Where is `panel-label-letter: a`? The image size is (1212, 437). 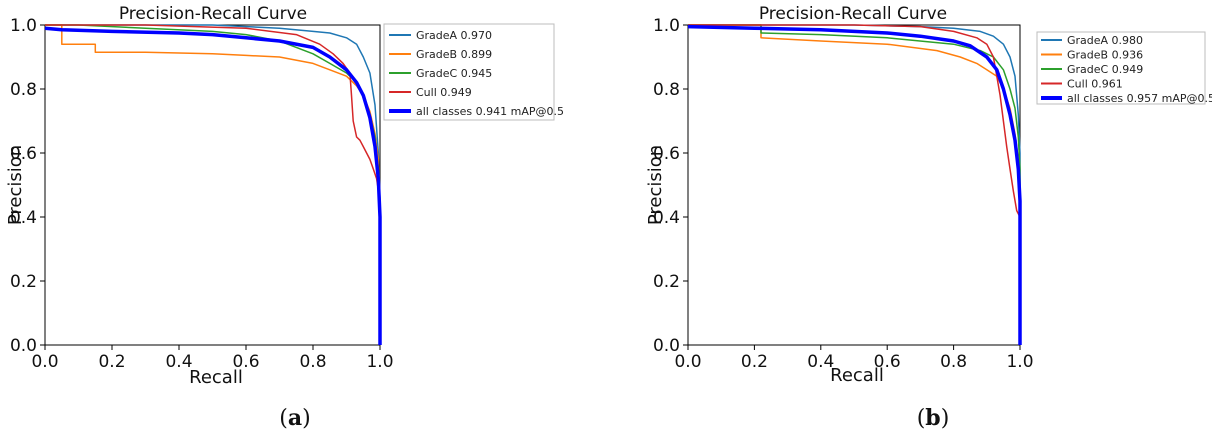
panel-label-letter: a is located at coordinates (295, 418).